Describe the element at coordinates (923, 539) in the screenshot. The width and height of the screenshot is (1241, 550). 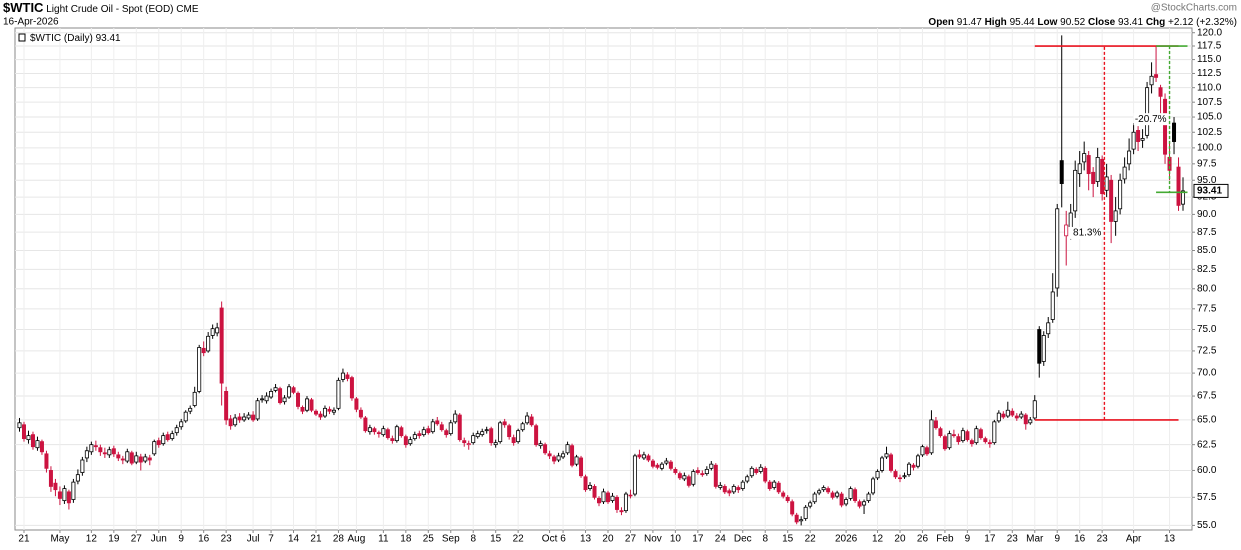
I see `x-tick-label: 26` at that location.